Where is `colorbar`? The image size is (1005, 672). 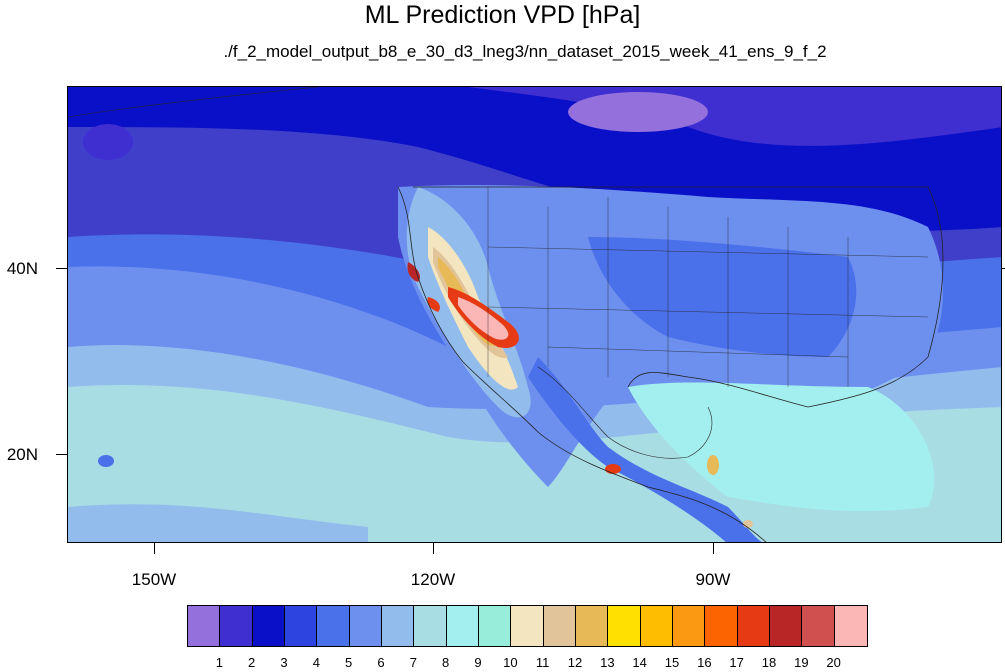 colorbar is located at coordinates (527, 626).